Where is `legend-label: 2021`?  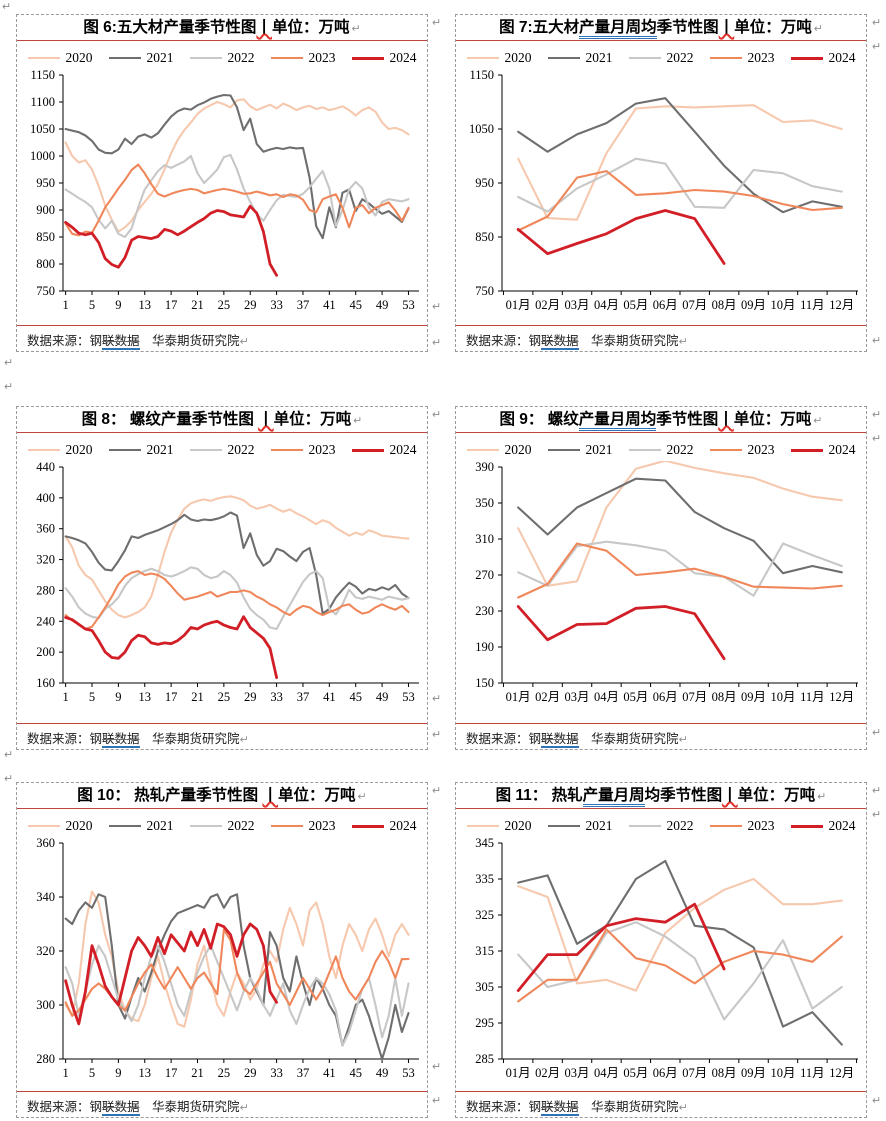
legend-label: 2021 is located at coordinates (160, 449).